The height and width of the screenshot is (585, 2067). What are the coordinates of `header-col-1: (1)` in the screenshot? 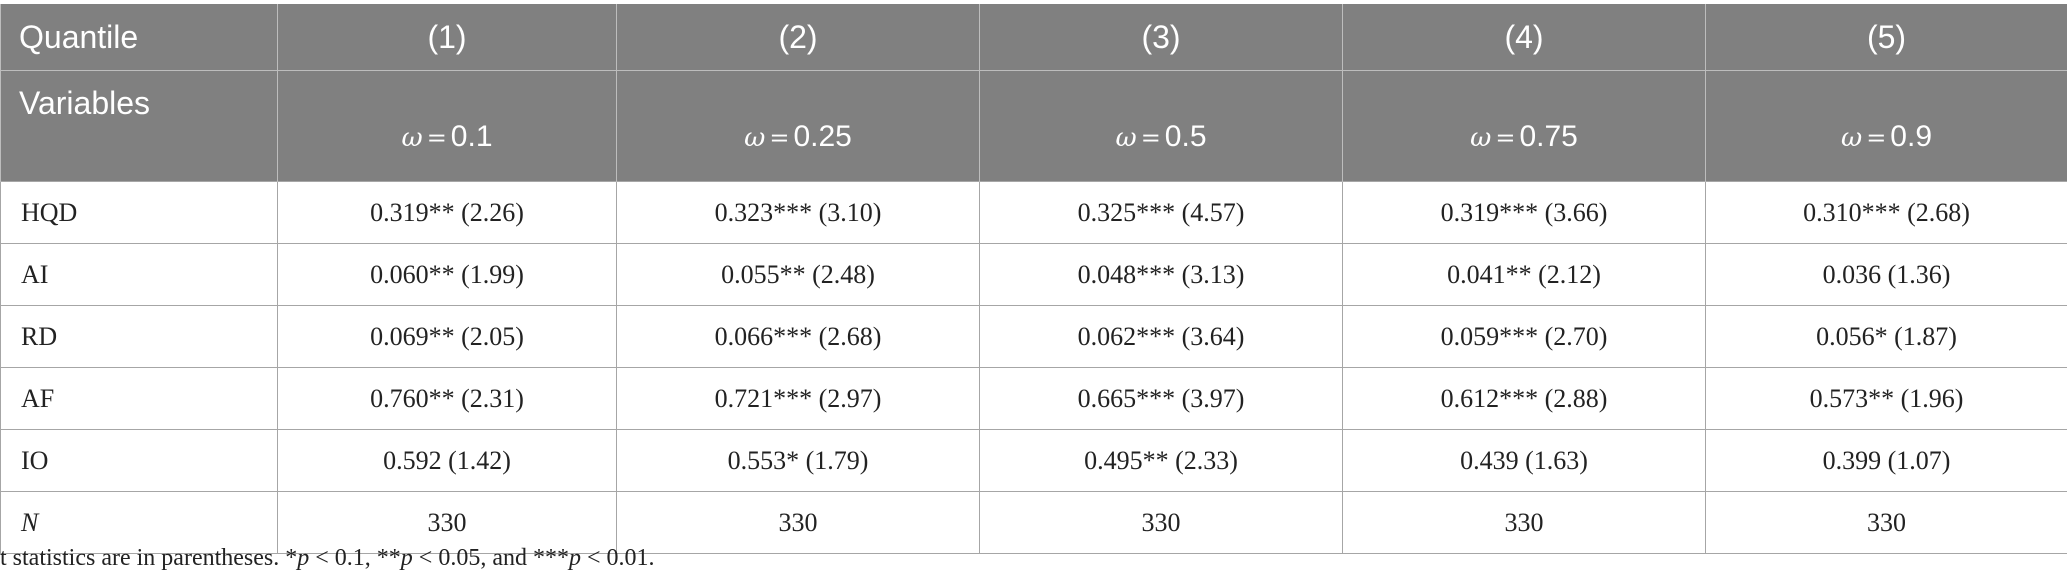 It's located at (447, 37).